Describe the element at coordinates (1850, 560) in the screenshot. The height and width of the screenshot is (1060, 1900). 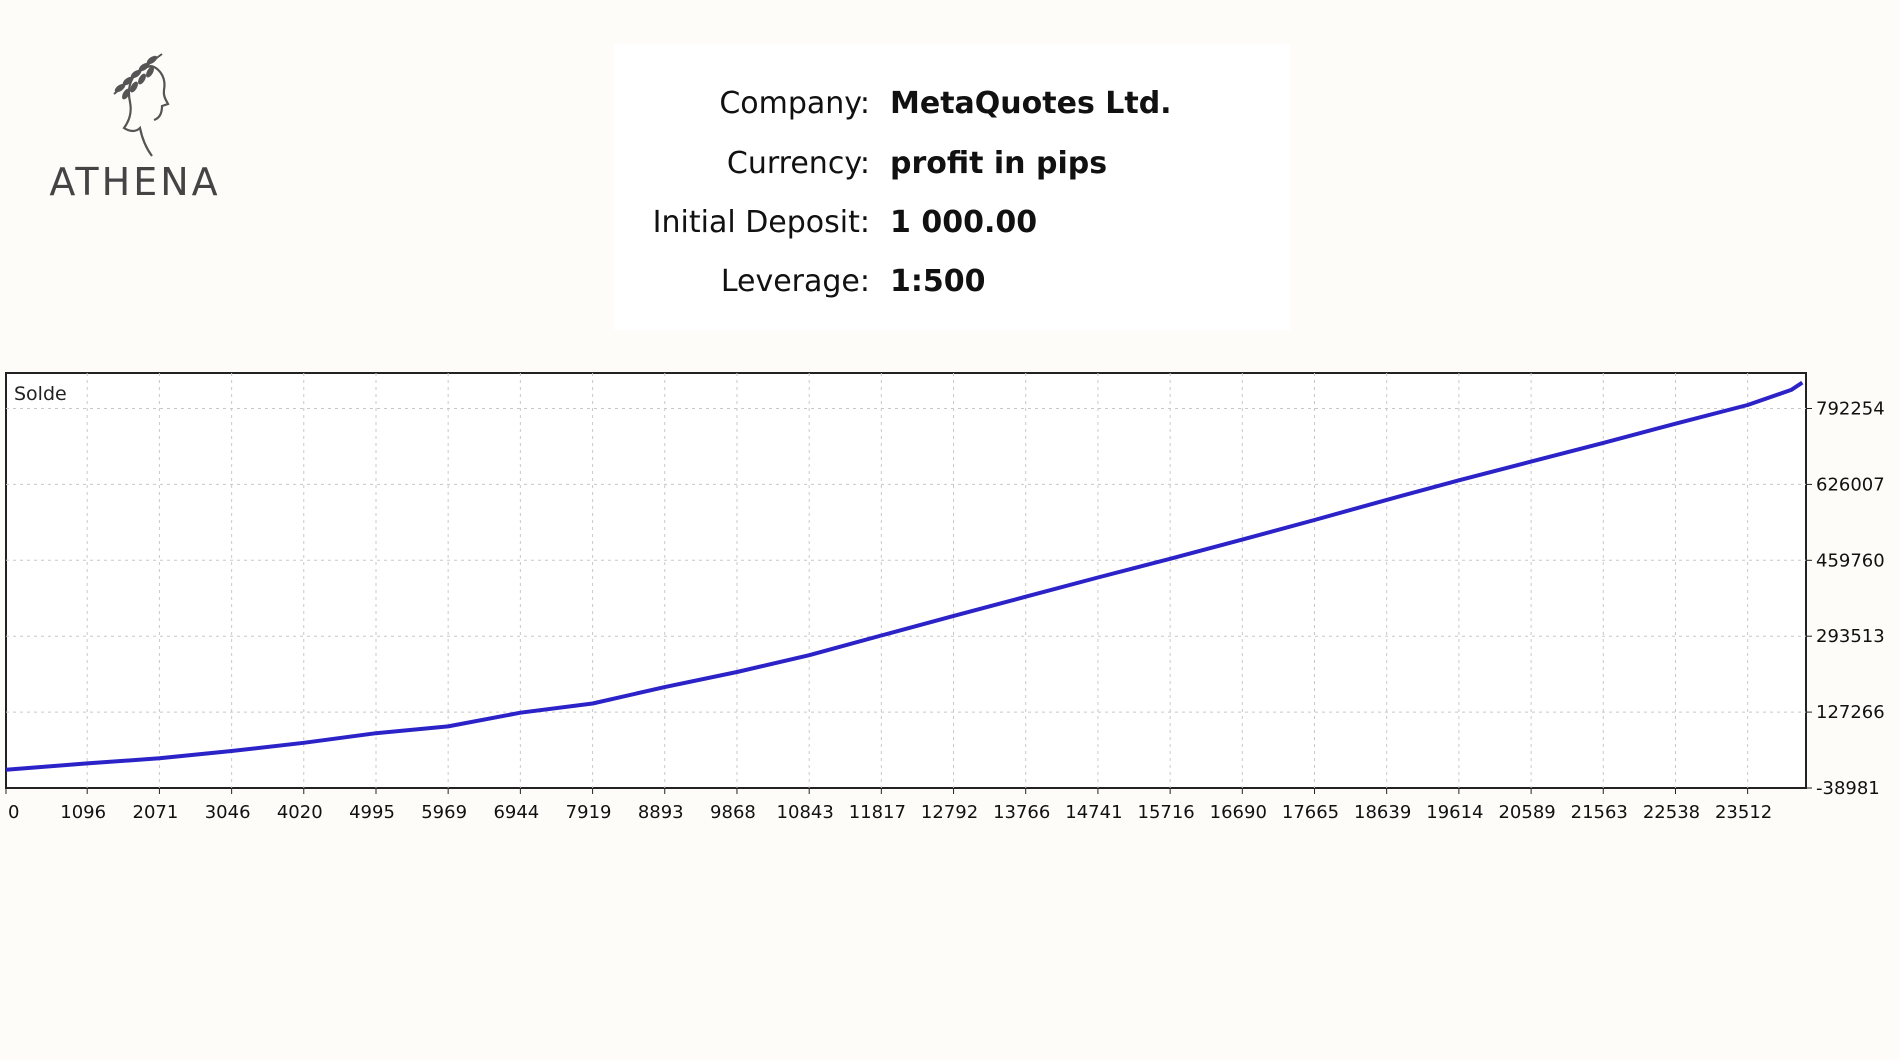
I see `y-tick-label: 459760` at that location.